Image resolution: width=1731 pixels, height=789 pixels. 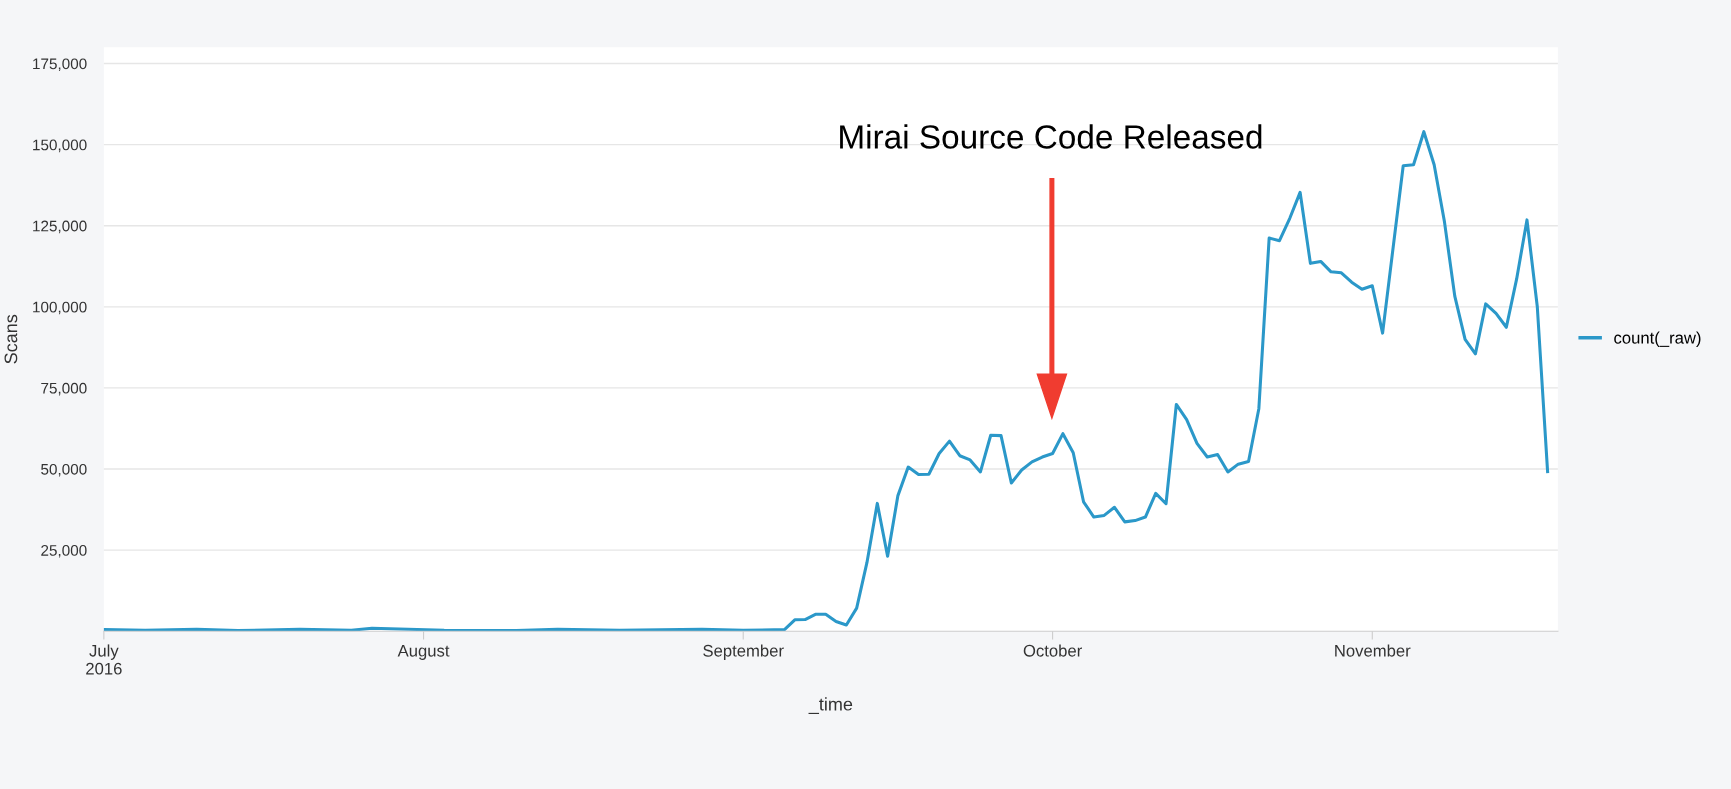 What do you see at coordinates (1051, 136) in the screenshot?
I see `annotation: Mirai Source Code Released` at bounding box center [1051, 136].